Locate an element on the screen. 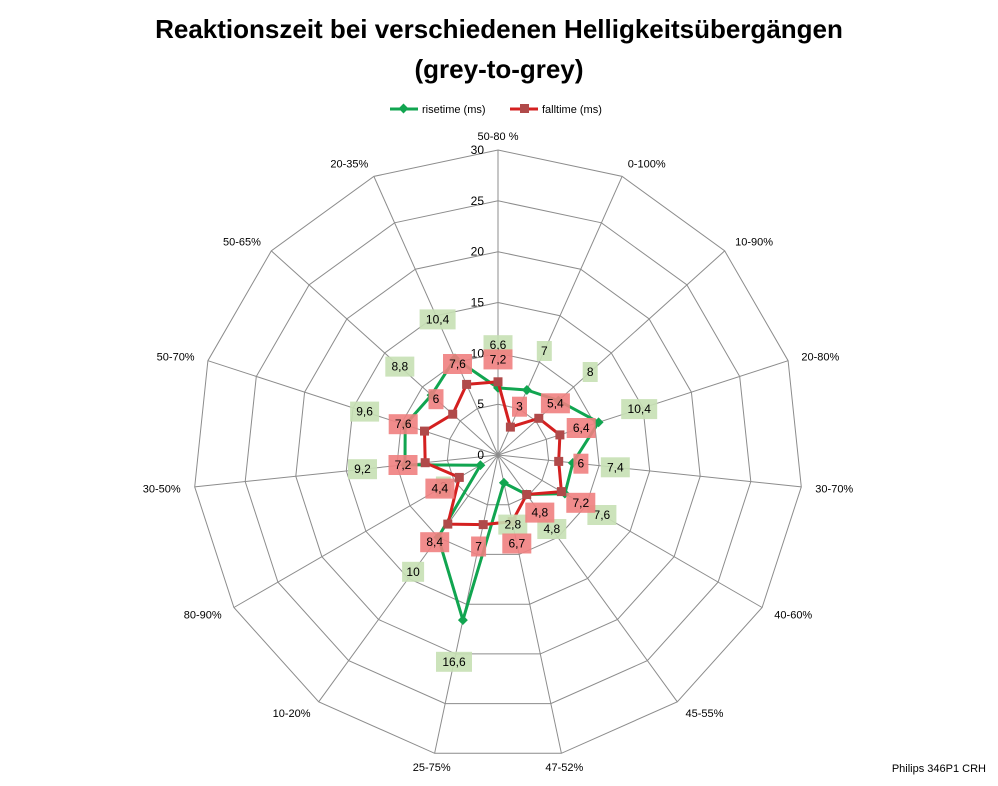 The width and height of the screenshot is (998, 786). falltime-data-label: 6 is located at coordinates (436, 399).